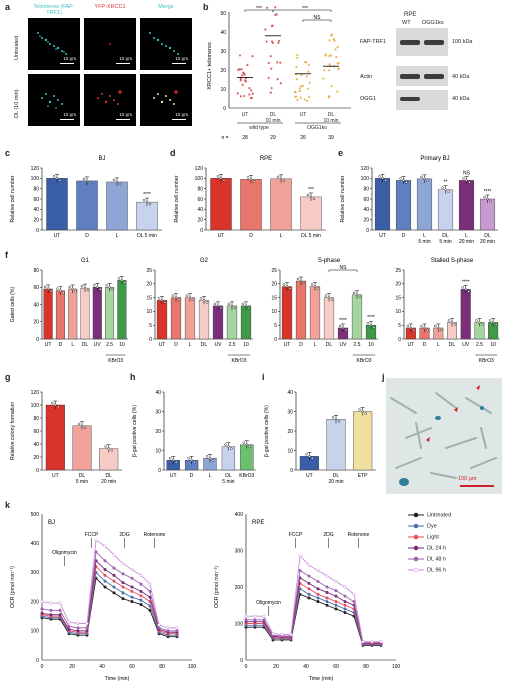 This screenshot has width=505, height=685. Describe the element at coordinates (462, 42) in the screenshot. I see `blot-mw: 100 kDa` at that location.